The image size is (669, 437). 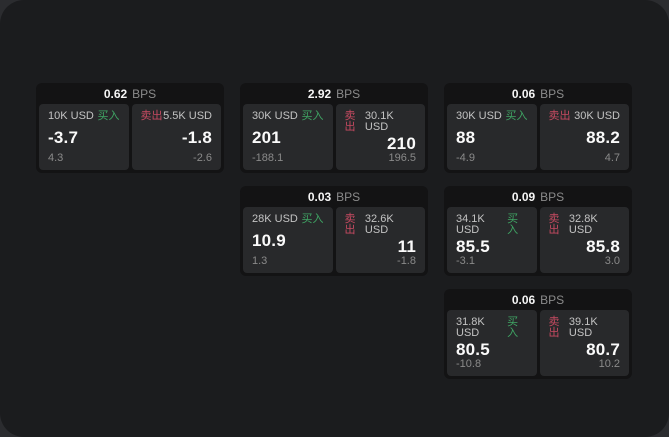 I want to click on sell-panel-top: 卖出 30.1K USD, so click(x=381, y=122).